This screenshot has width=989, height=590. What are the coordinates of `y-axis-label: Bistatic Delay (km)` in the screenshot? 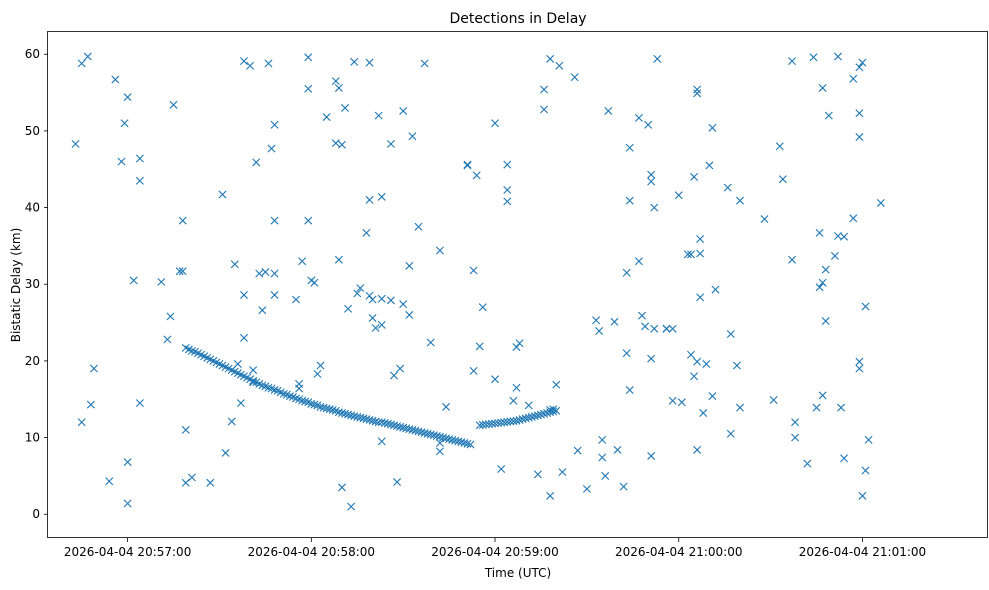 It's located at (16, 285).